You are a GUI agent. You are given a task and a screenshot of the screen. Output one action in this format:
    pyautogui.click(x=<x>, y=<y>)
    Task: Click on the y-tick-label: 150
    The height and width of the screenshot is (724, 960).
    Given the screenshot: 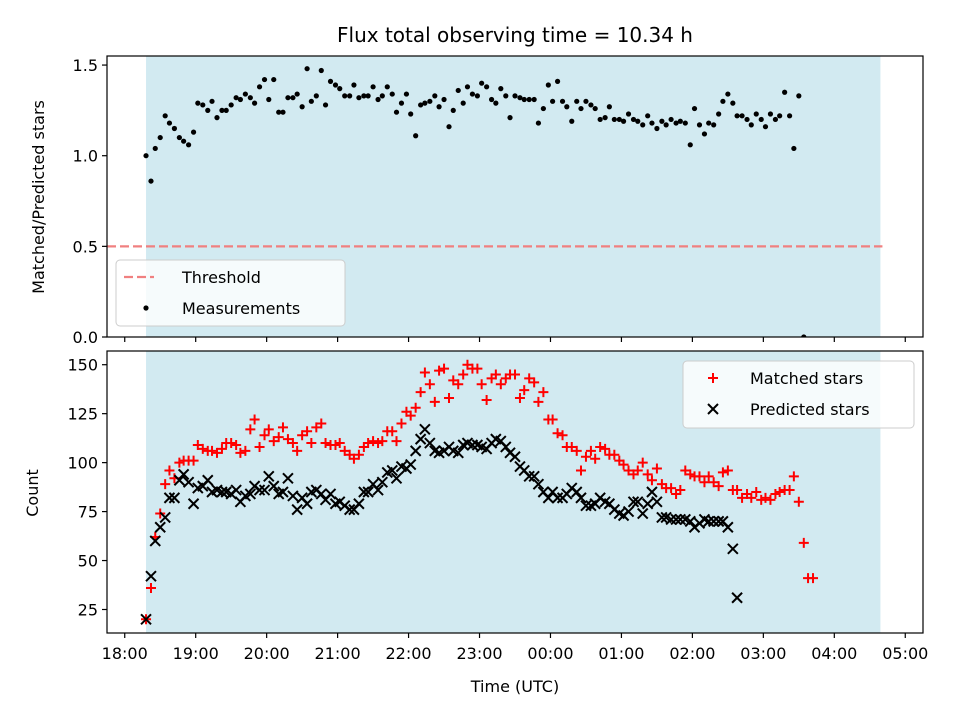 What is the action you would take?
    pyautogui.click(x=82, y=365)
    